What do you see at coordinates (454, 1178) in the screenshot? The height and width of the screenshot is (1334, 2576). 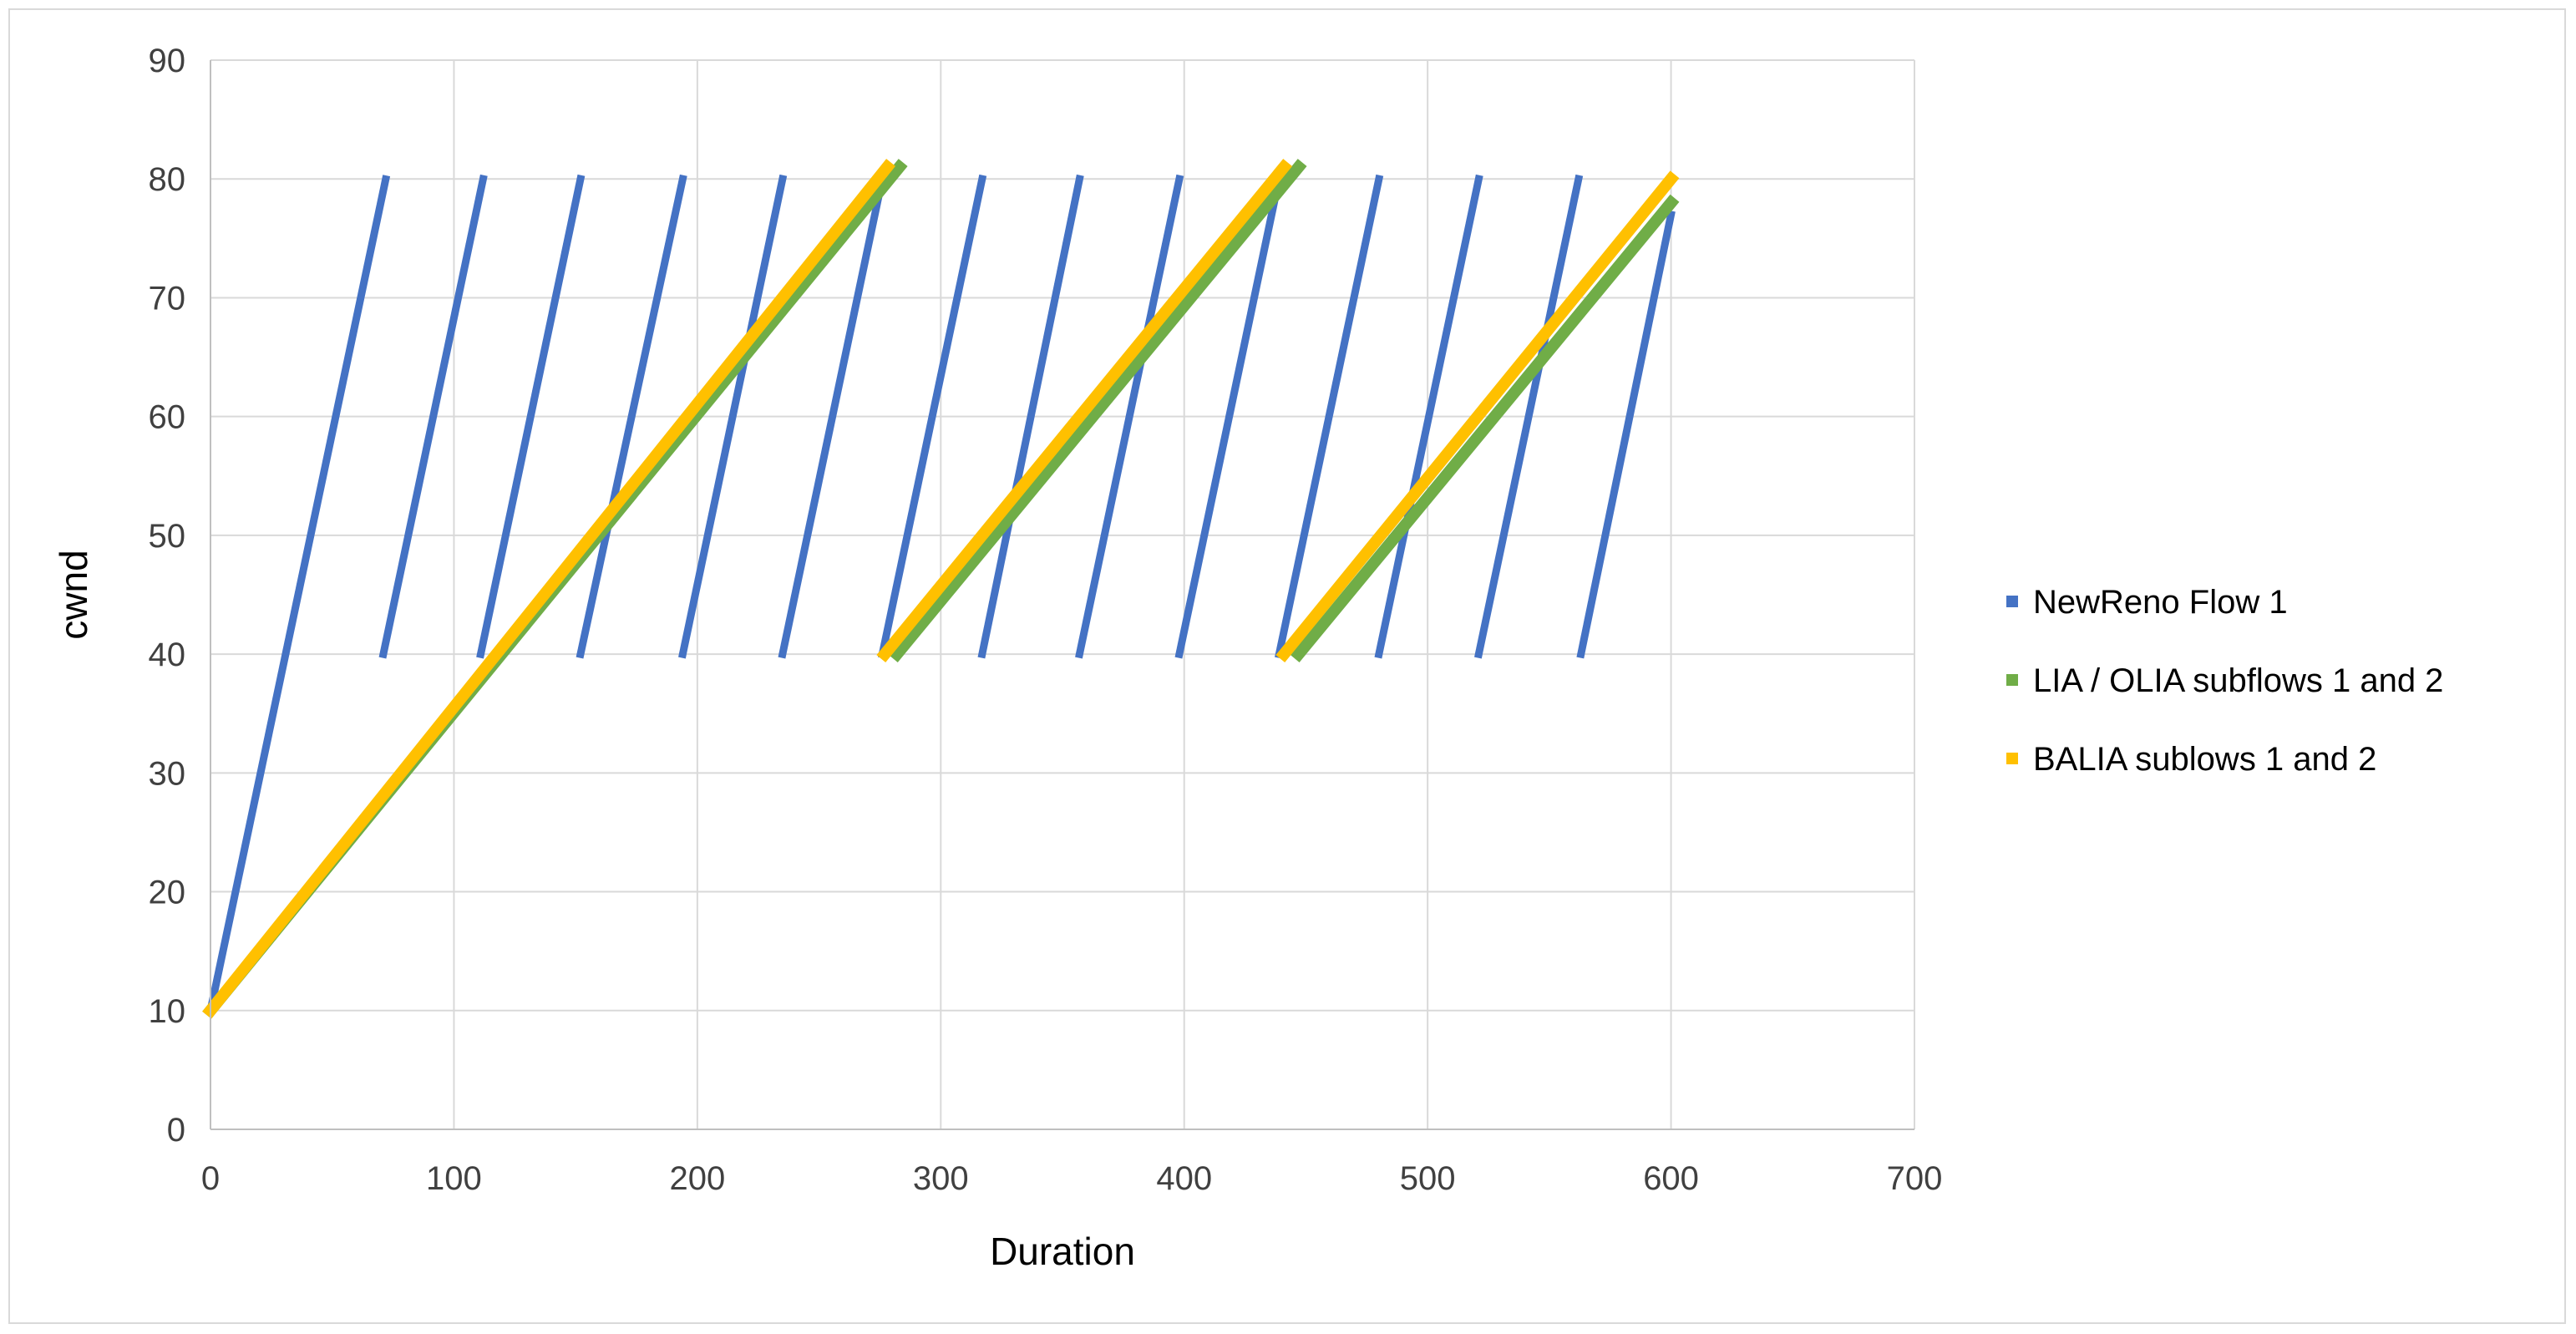 I see `x-tick-label: 100` at bounding box center [454, 1178].